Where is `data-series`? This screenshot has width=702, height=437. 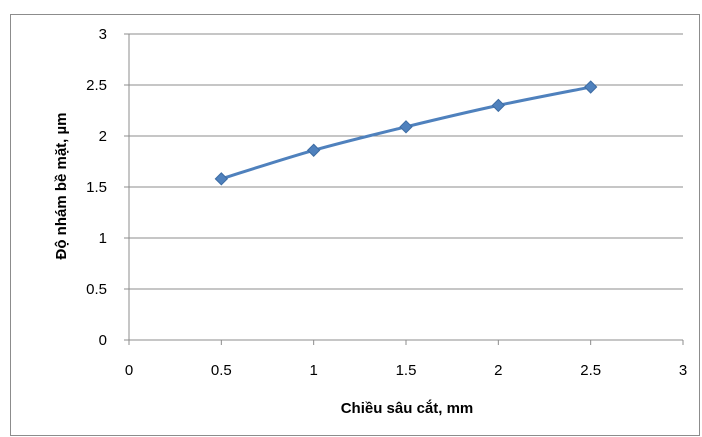 data-series is located at coordinates (406, 133).